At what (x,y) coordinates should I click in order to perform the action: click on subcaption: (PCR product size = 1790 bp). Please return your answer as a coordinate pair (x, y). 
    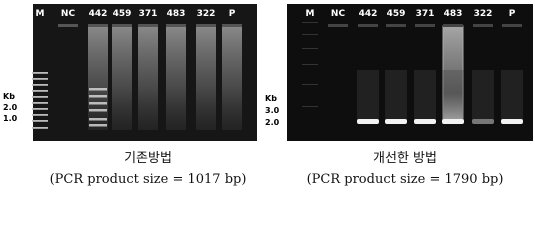
    Looking at the image, I should click on (405, 179).